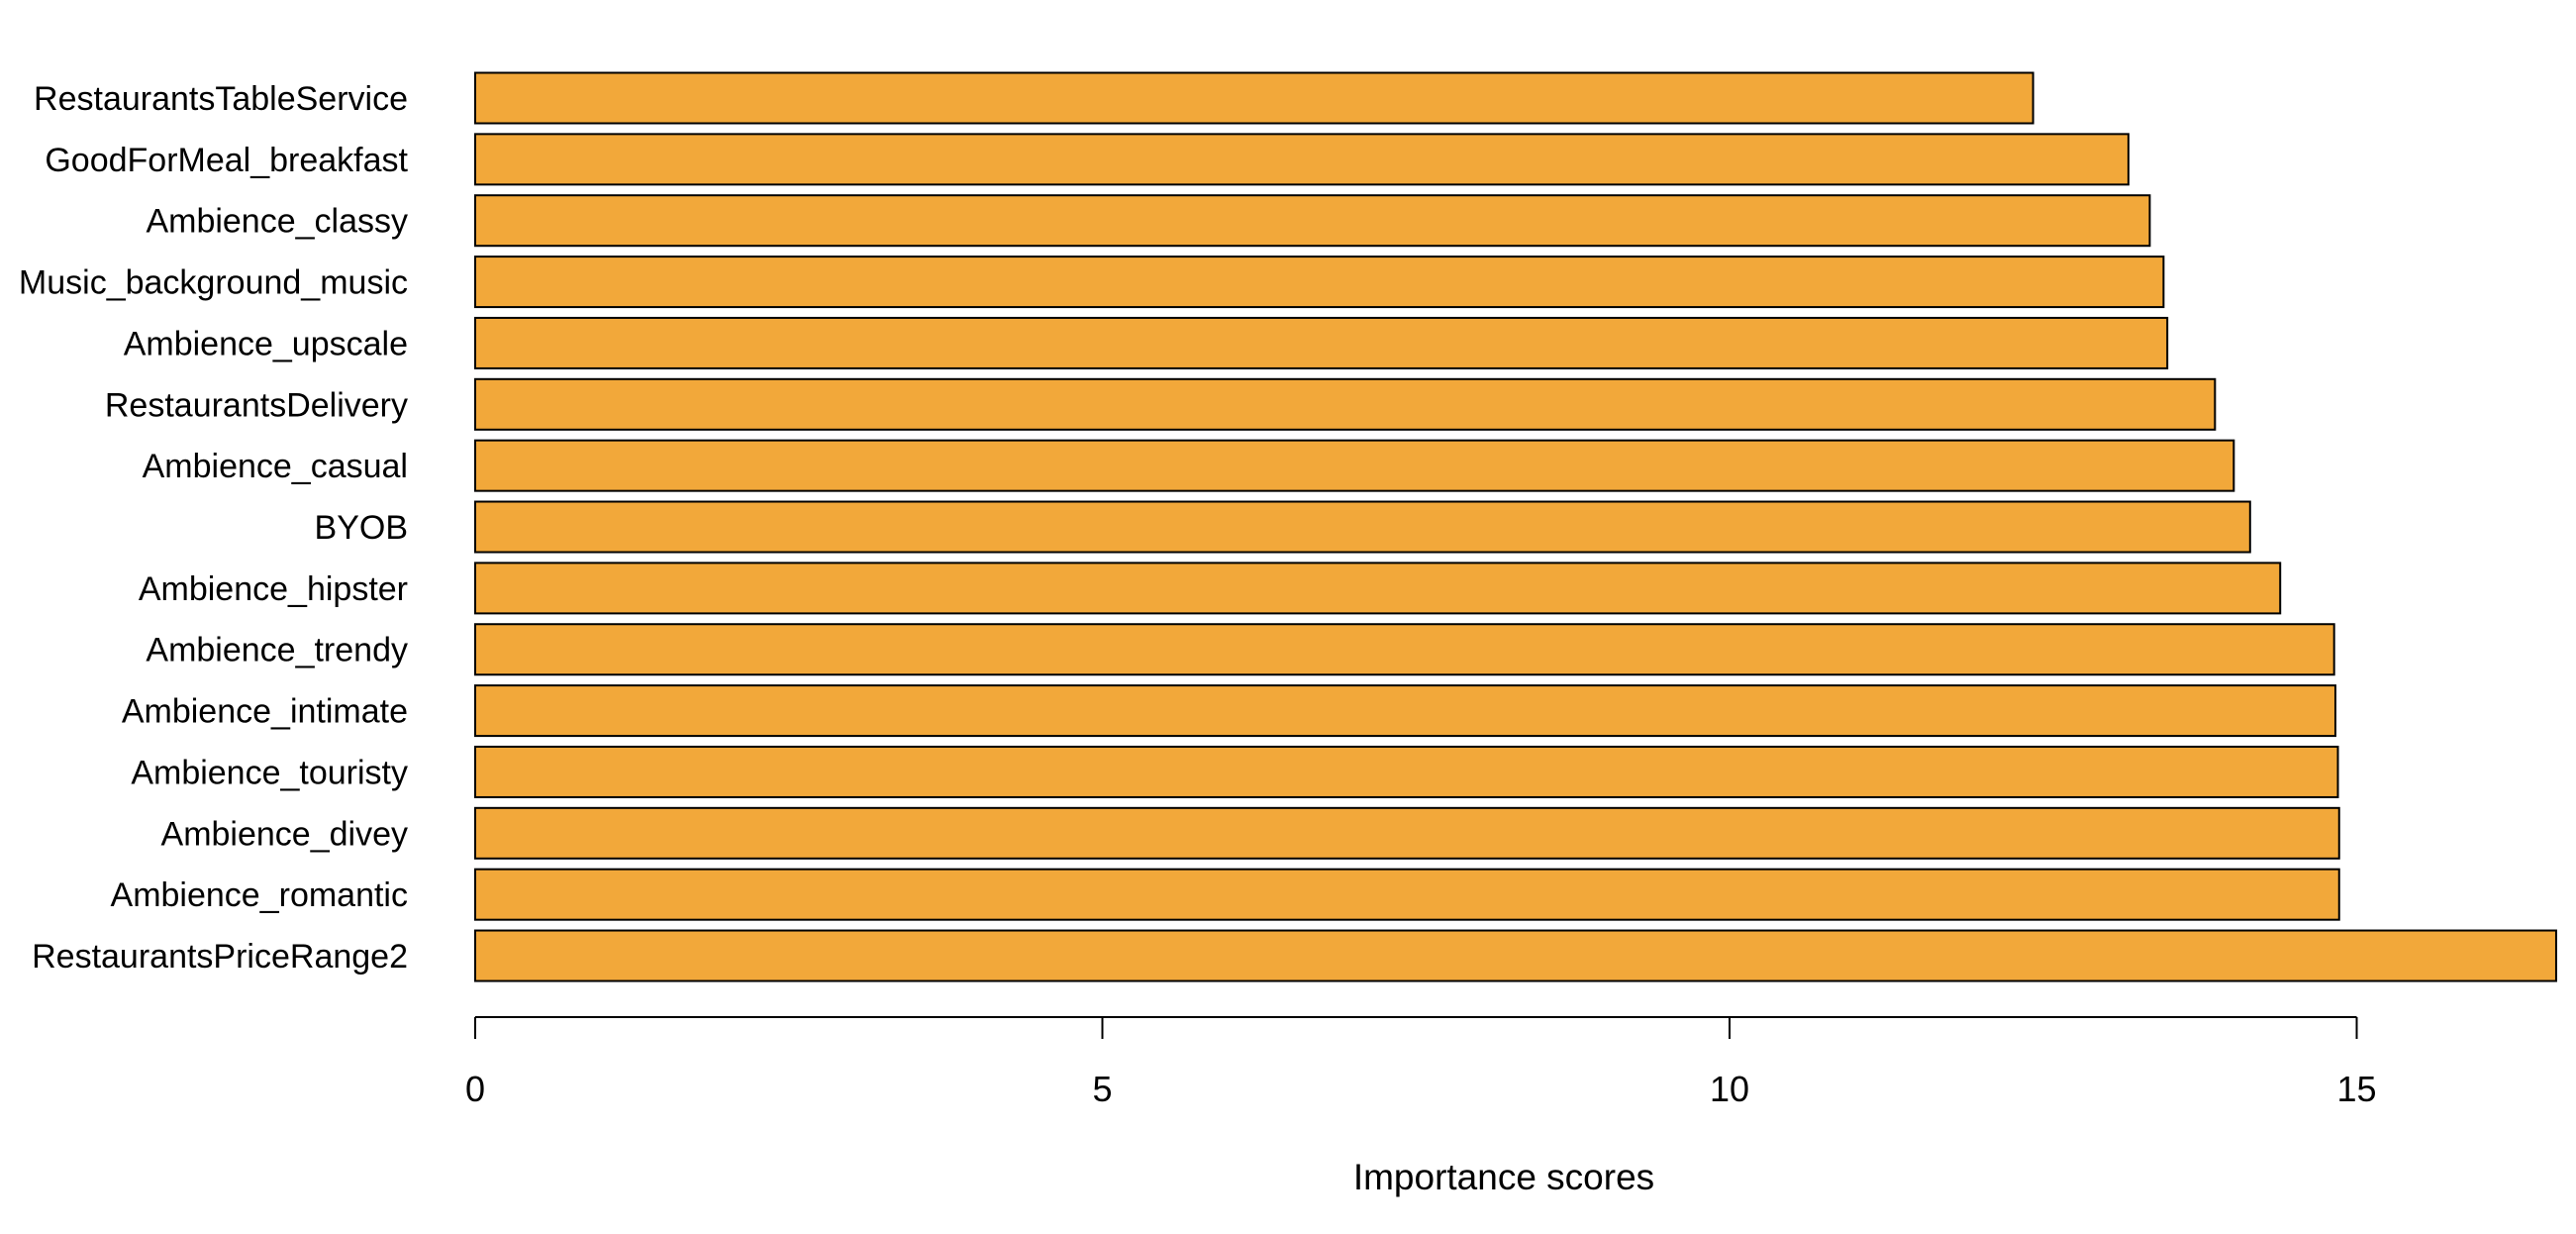 Image resolution: width=2576 pixels, height=1234 pixels. I want to click on category-label: BYOB, so click(362, 528).